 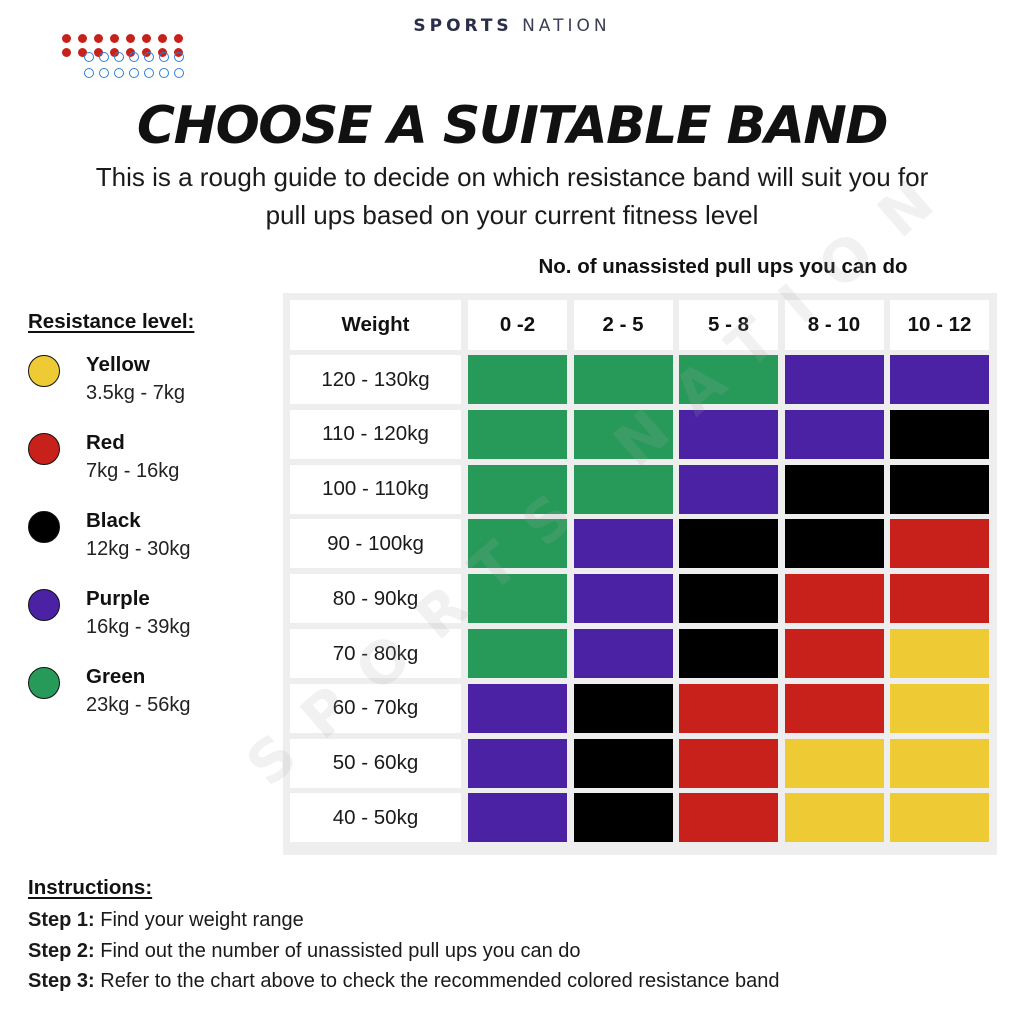 I want to click on instructions-title: Instructions:, so click(x=90, y=887).